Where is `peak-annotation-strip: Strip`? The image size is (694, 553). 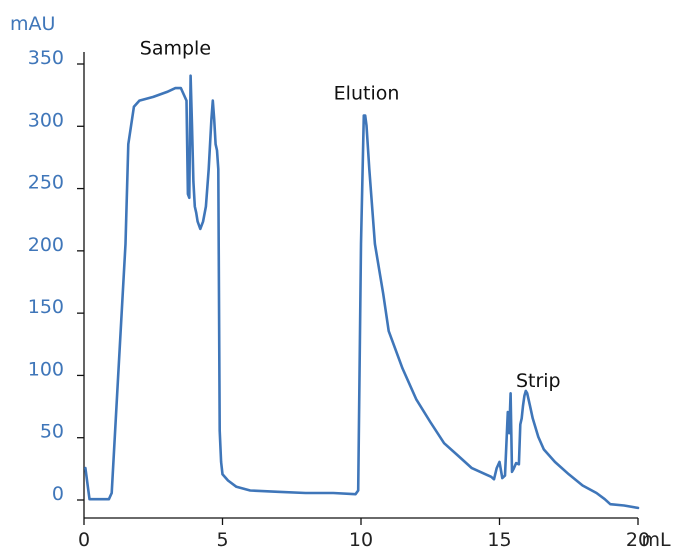
peak-annotation-strip: Strip is located at coordinates (538, 381).